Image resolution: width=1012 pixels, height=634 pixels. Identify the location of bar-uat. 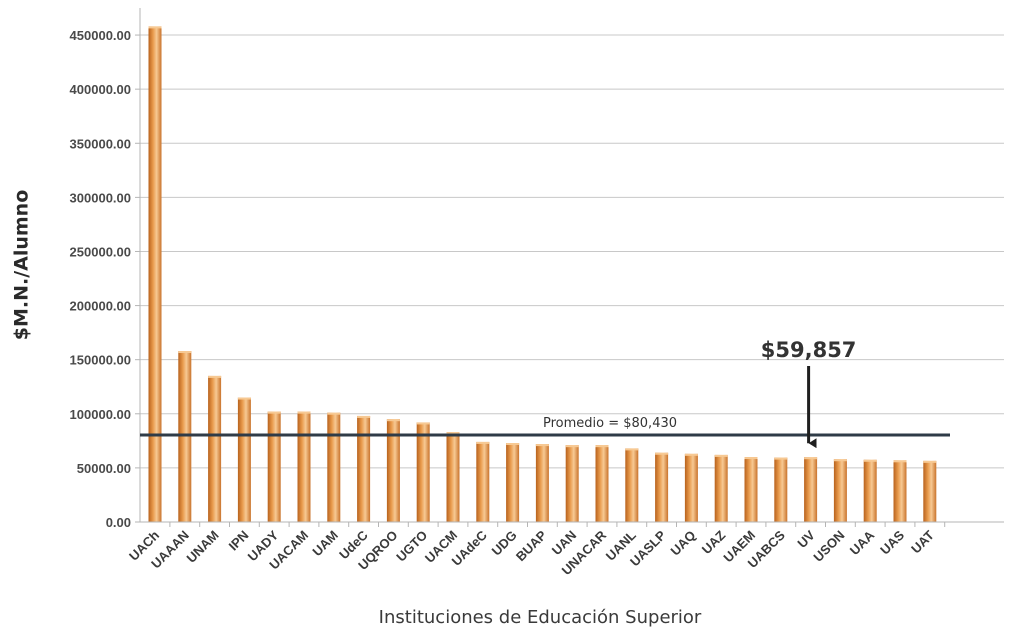
(930, 491).